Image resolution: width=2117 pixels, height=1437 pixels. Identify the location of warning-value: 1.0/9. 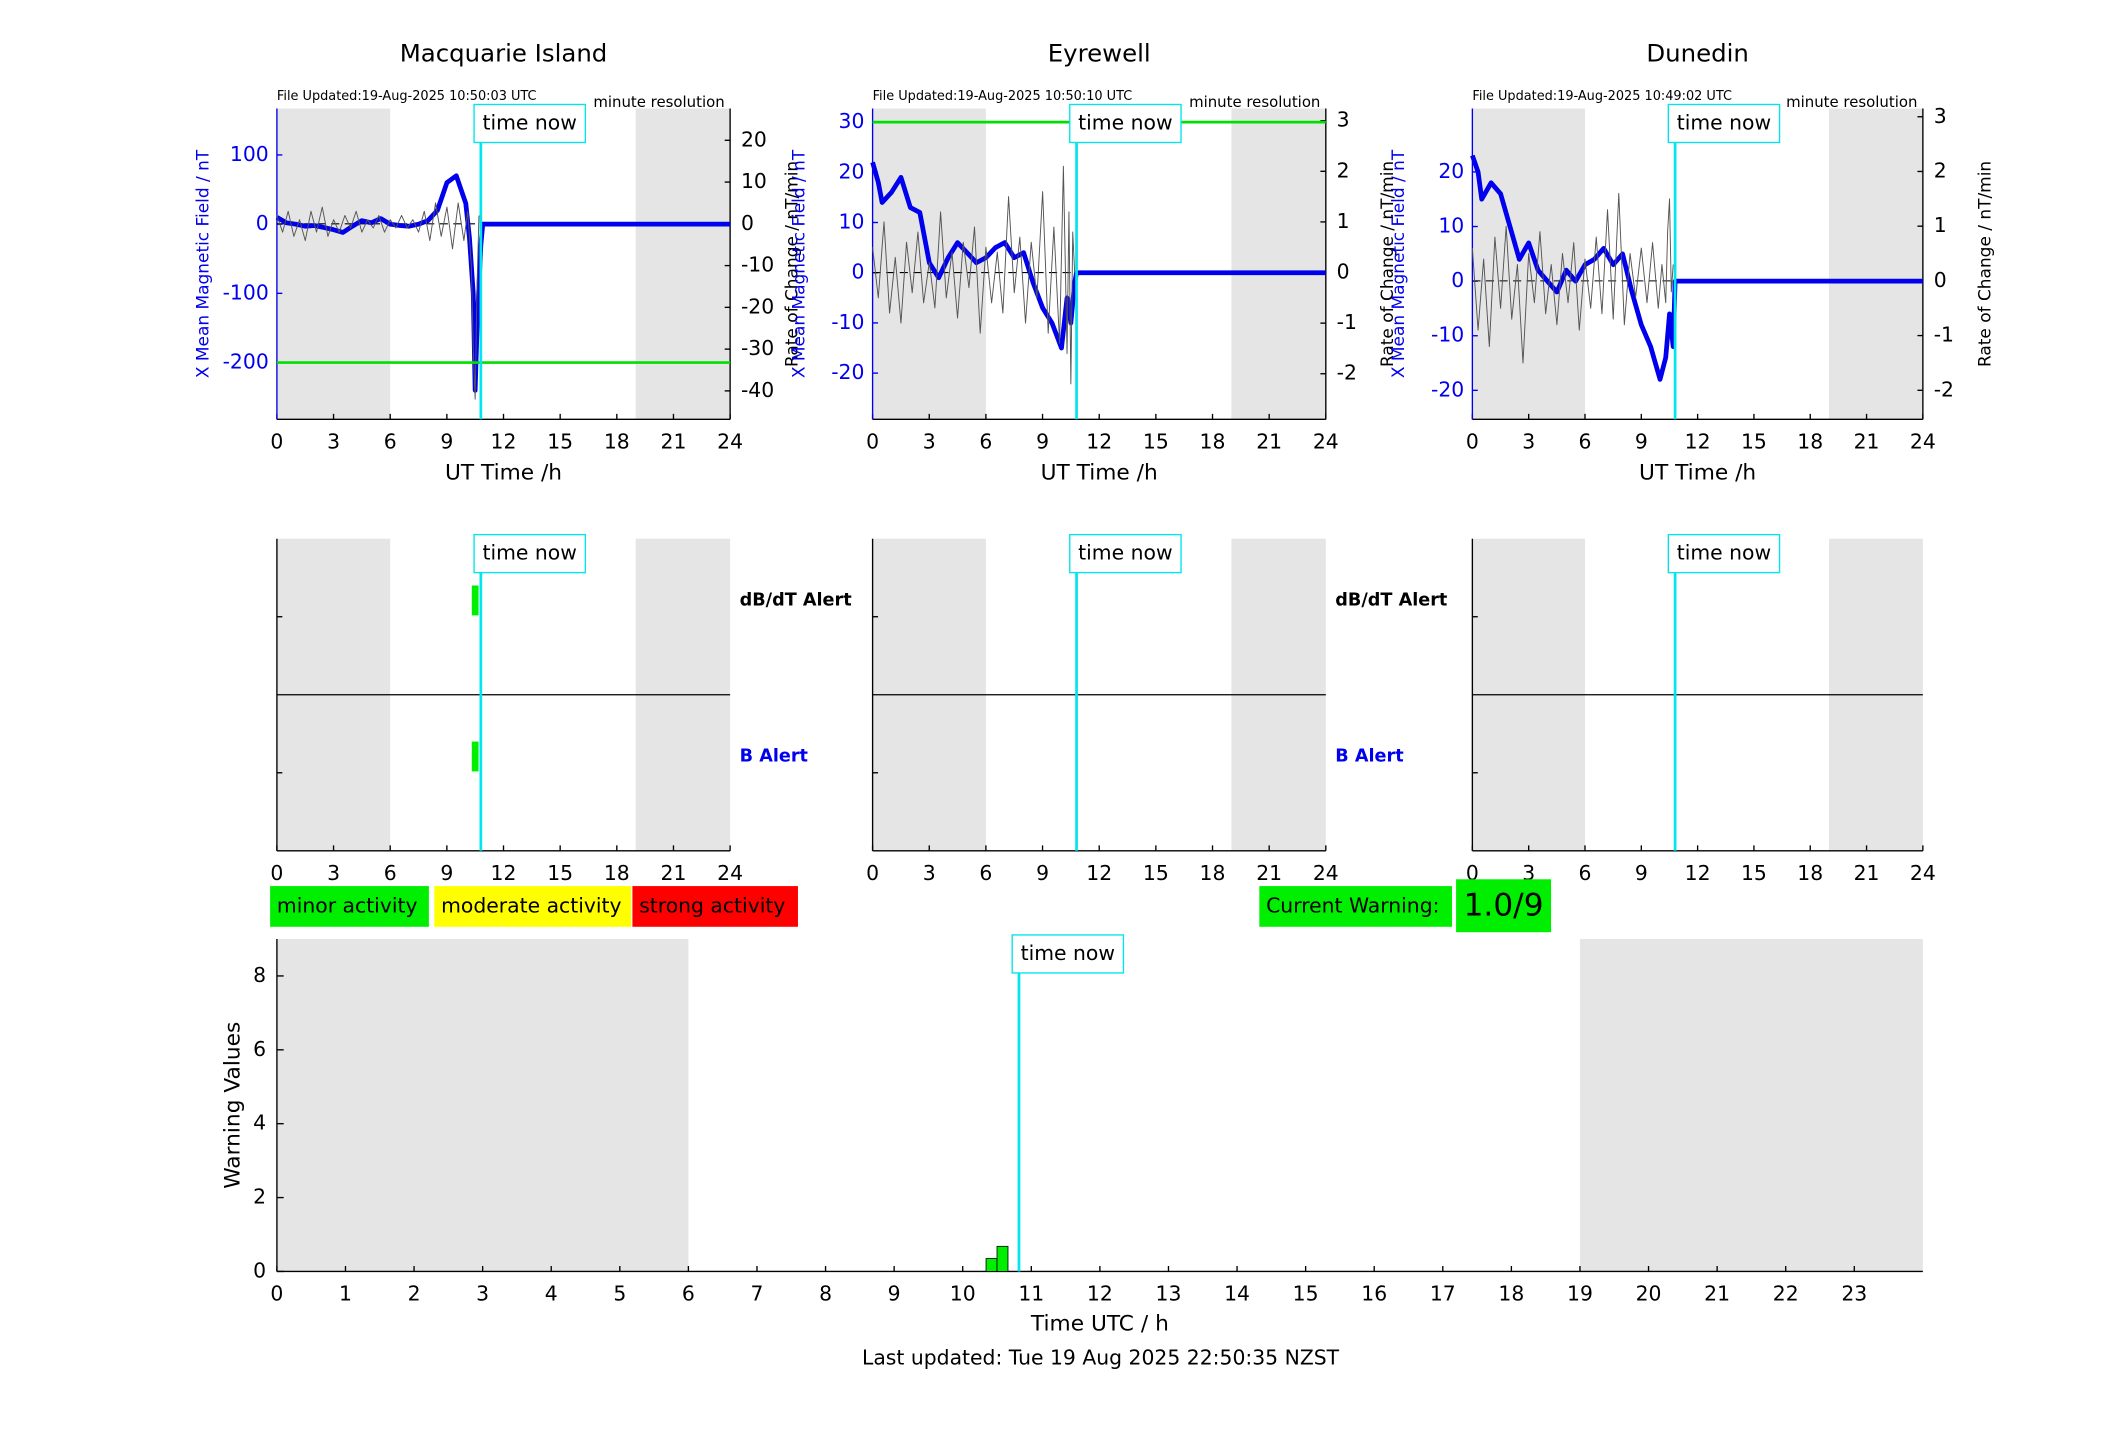
(1504, 905).